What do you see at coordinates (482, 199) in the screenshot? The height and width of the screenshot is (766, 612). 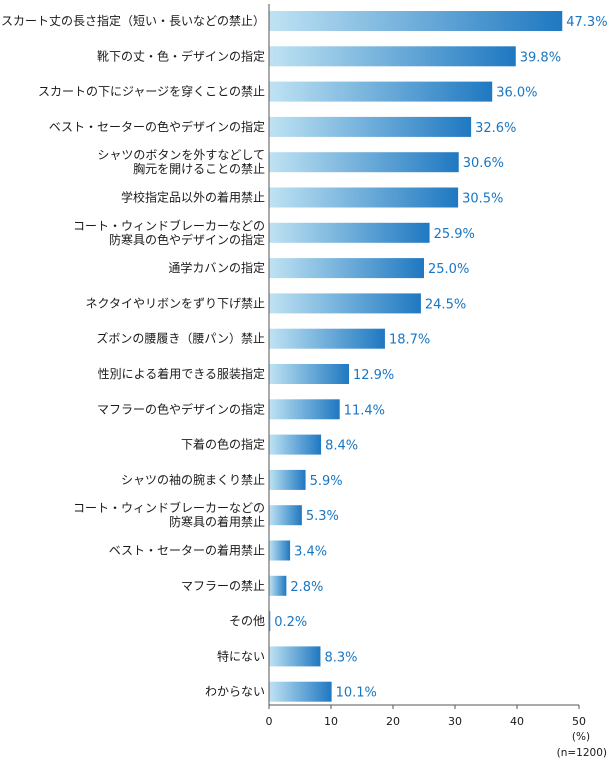 I see `value-label-6: 30.5%` at bounding box center [482, 199].